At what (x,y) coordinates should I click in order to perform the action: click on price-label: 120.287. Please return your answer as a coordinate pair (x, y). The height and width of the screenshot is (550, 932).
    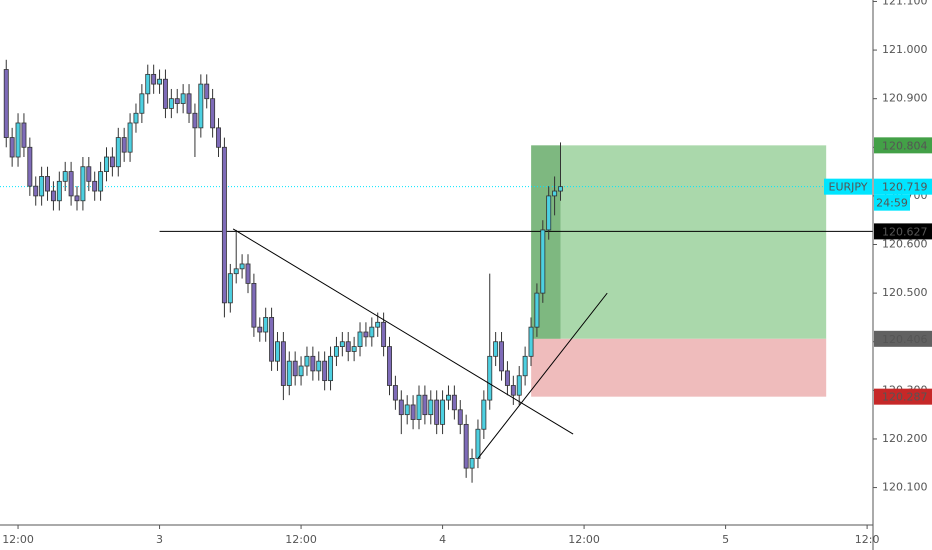
    Looking at the image, I should click on (905, 397).